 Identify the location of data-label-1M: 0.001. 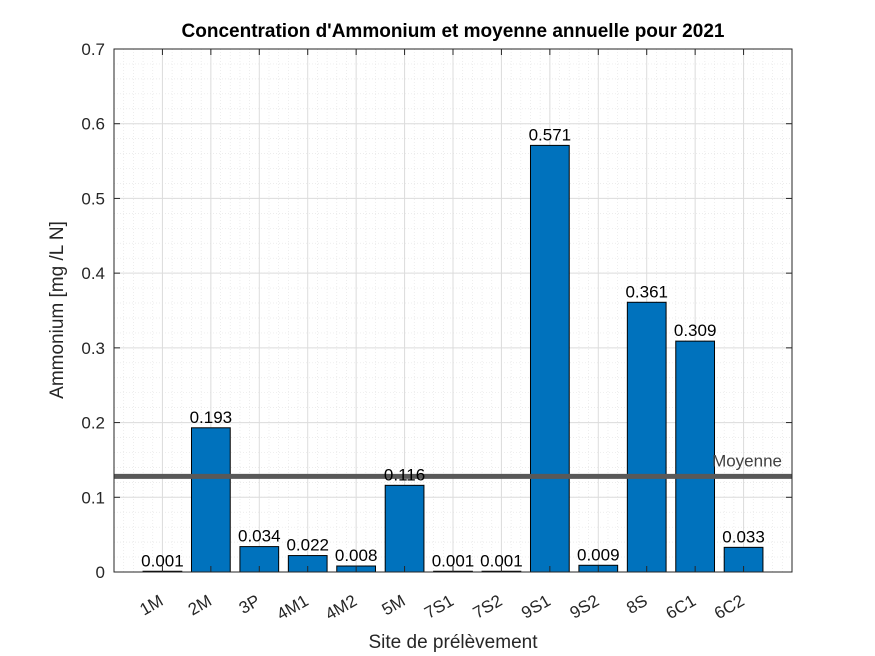
(162, 560).